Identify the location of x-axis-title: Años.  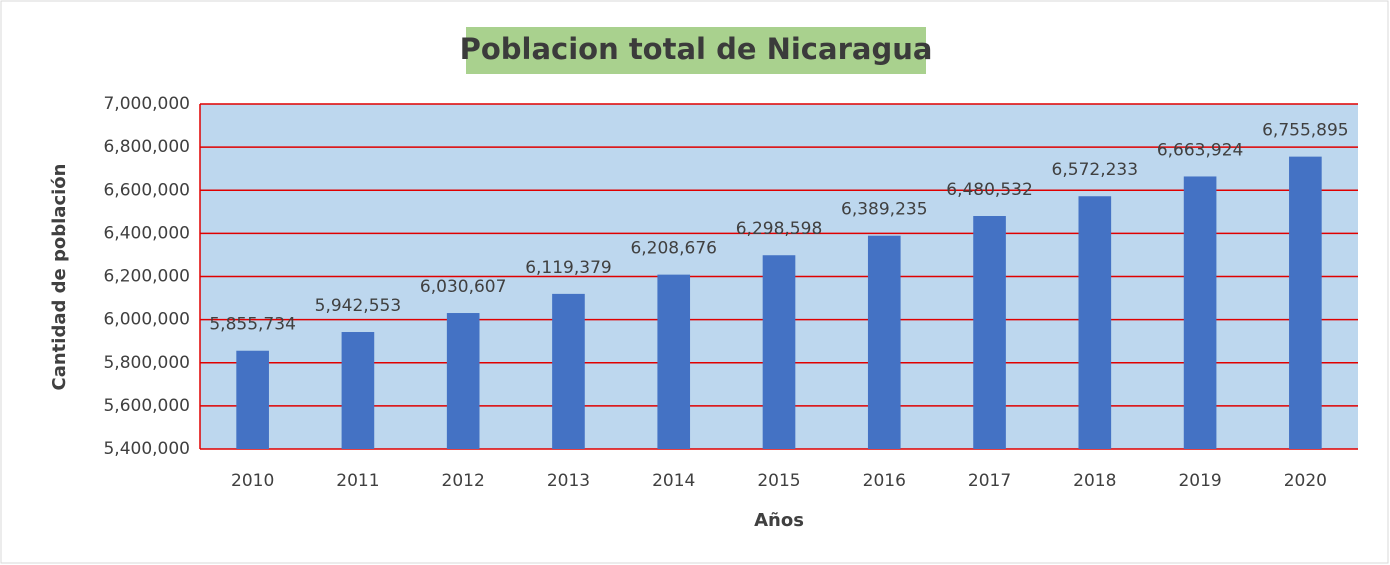
(779, 520).